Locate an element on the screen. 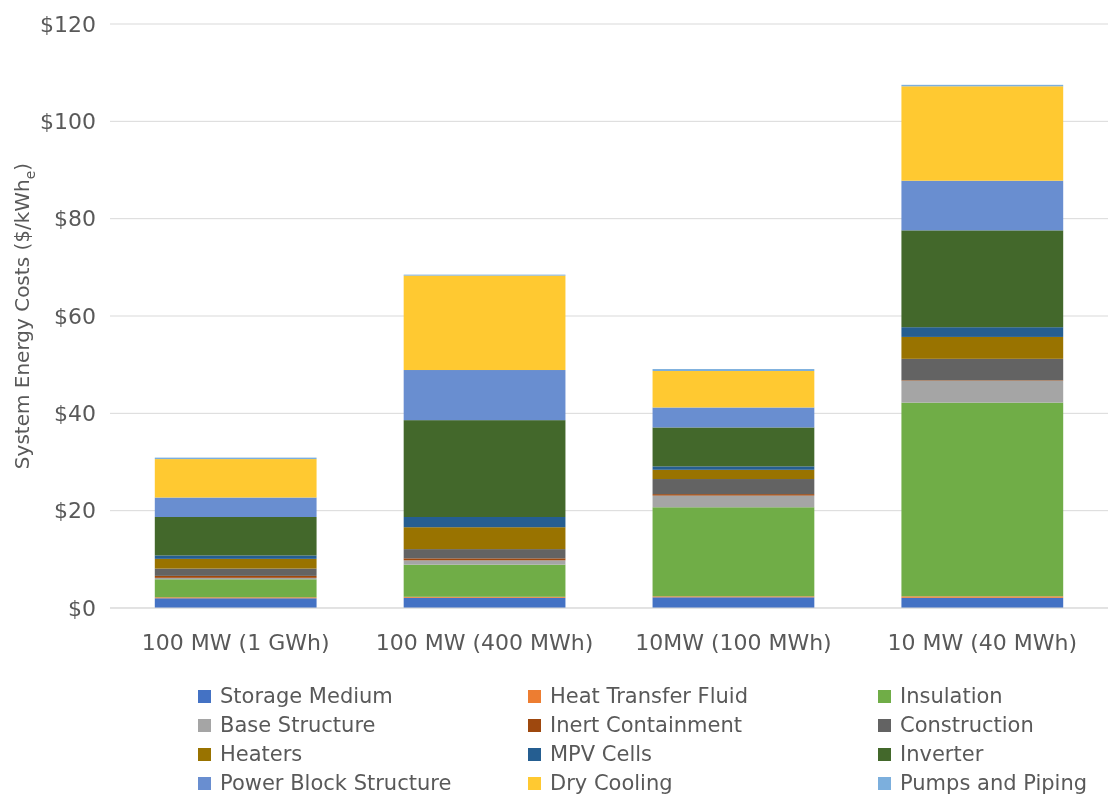  legend-label: Heat Transfer Fluid is located at coordinates (649, 696).